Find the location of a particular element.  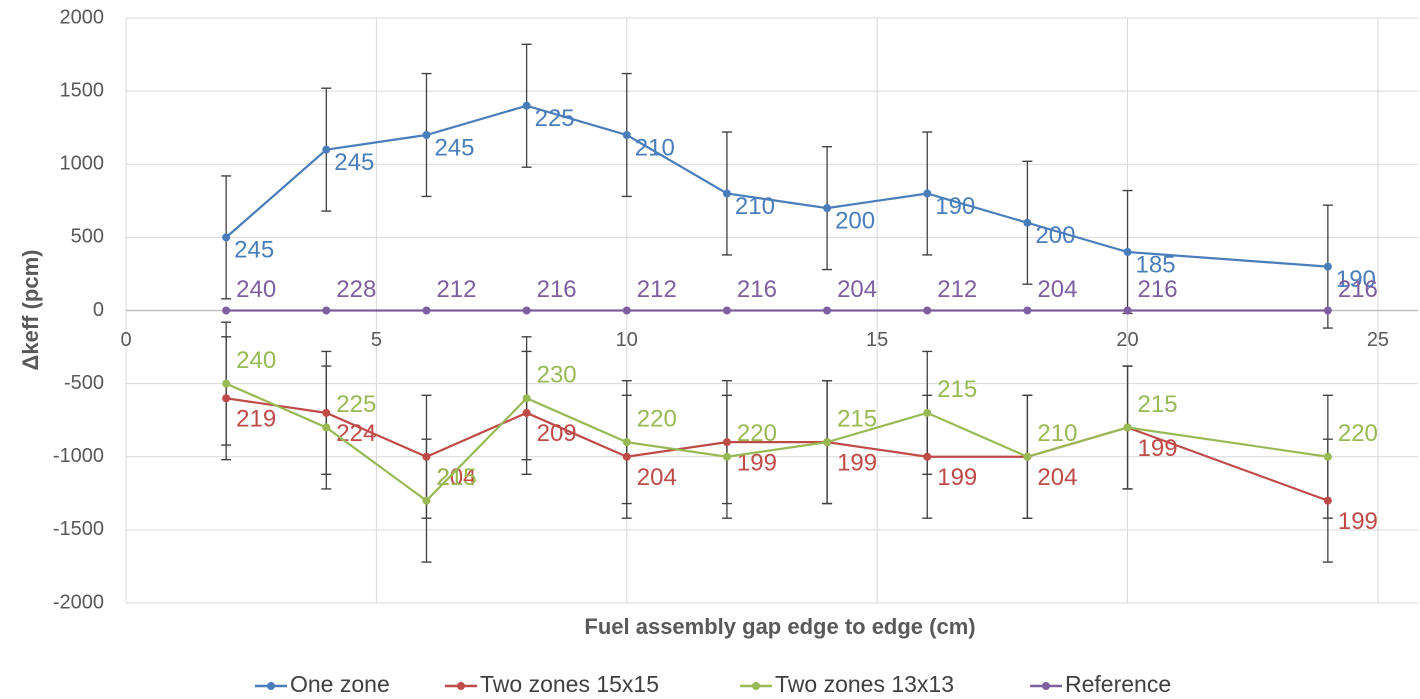

y-tick-label: -1000 is located at coordinates (78, 456).